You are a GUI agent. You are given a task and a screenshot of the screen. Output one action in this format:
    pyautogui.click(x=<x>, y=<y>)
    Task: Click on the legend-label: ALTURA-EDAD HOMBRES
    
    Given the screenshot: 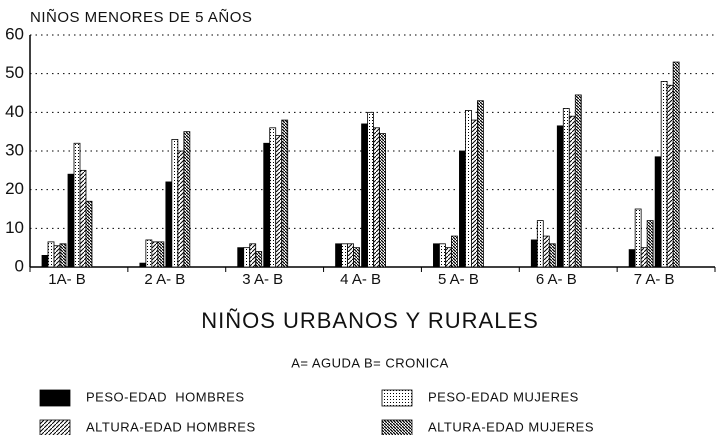 What is the action you would take?
    pyautogui.click(x=171, y=426)
    